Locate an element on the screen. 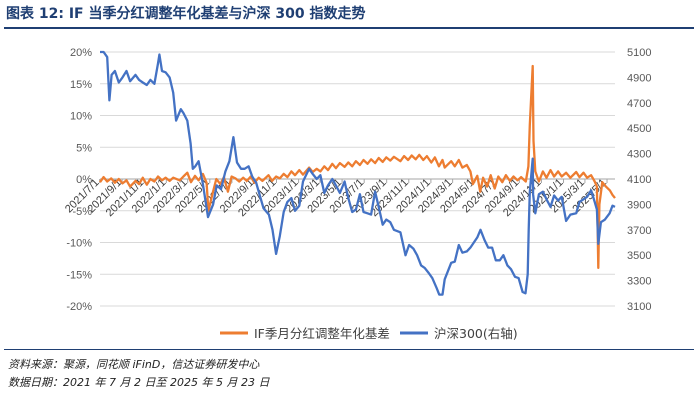 This screenshot has height=415, width=700. right-tick-label: 3300 is located at coordinates (639, 282).